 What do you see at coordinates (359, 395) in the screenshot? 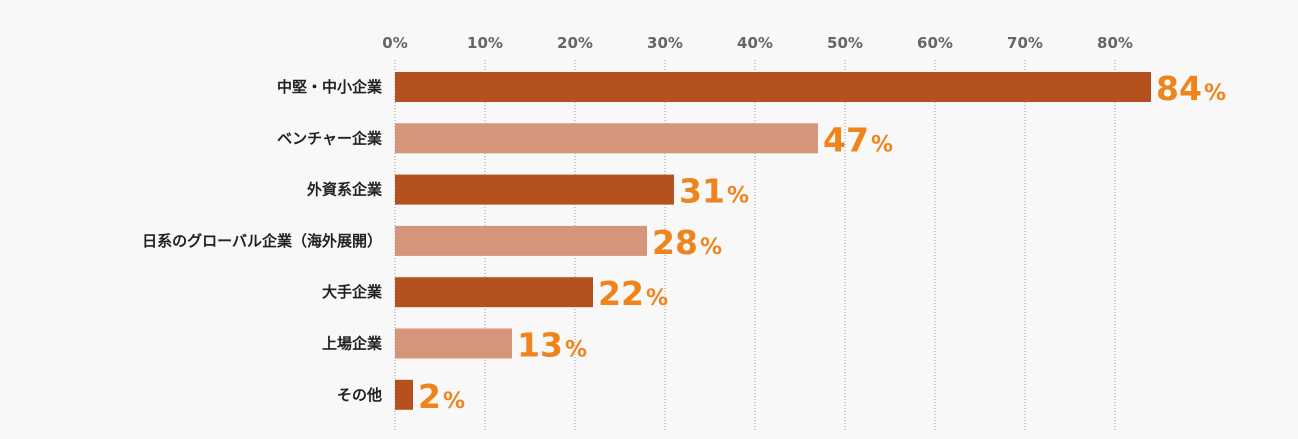
I see `category-label-6: その他` at bounding box center [359, 395].